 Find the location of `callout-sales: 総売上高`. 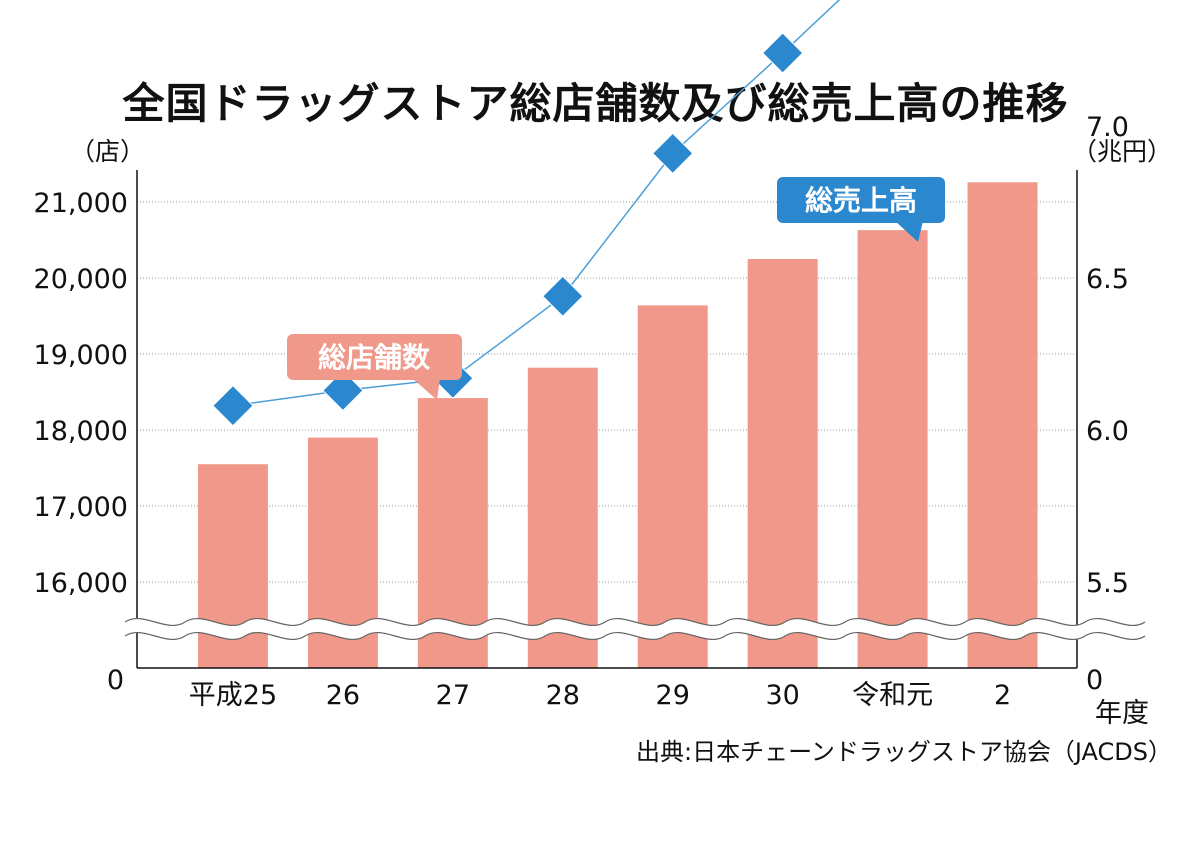

callout-sales: 総売上高 is located at coordinates (861, 209).